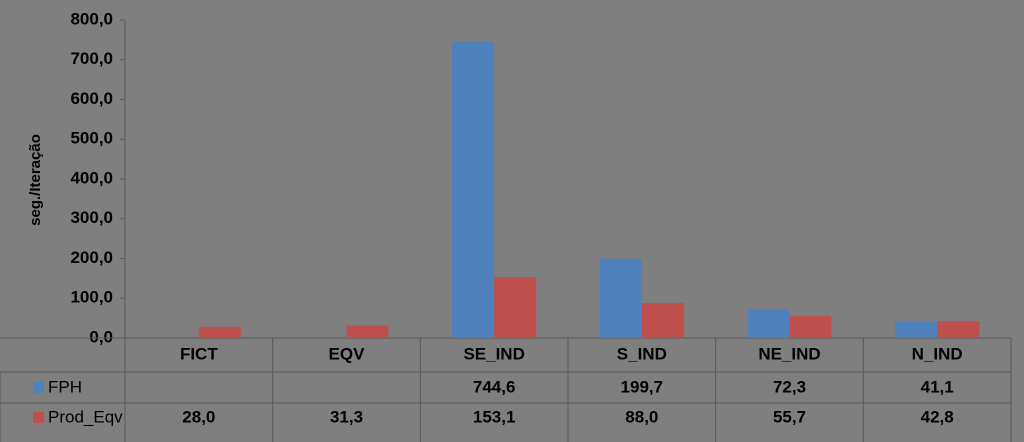 The image size is (1024, 442). I want to click on table-value: 55,7, so click(789, 416).